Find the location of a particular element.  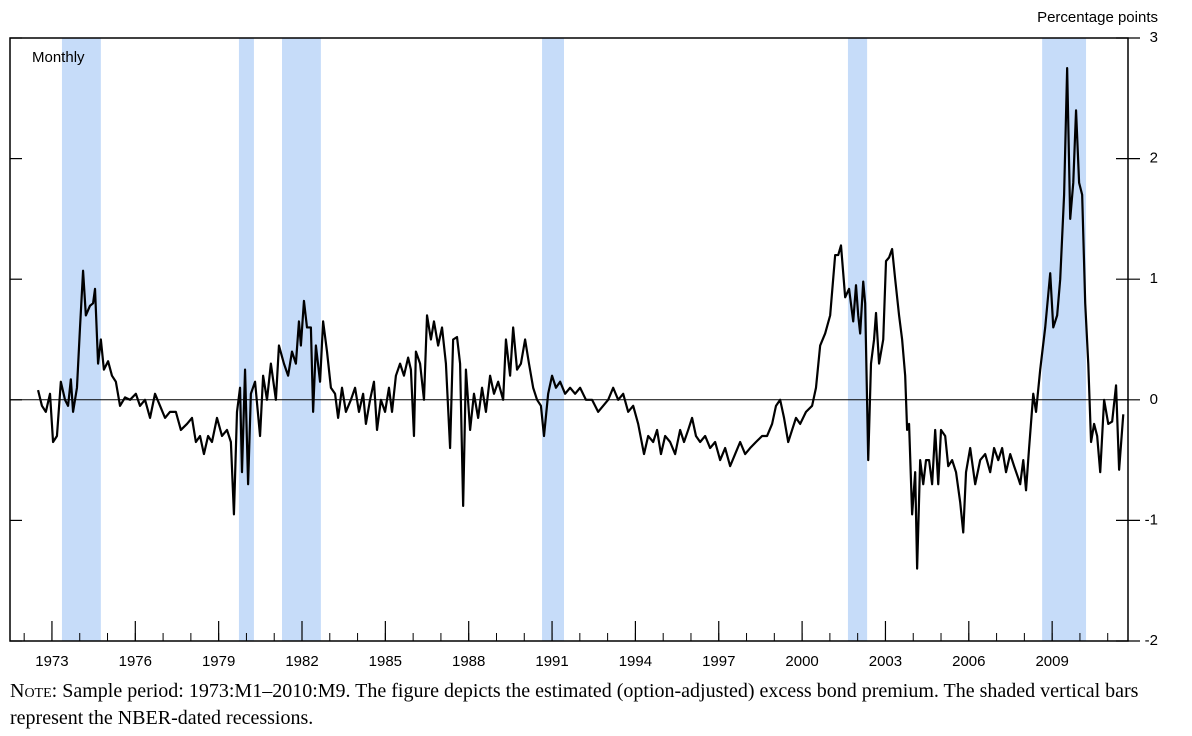

x-tick-label: 2003 is located at coordinates (885, 661).